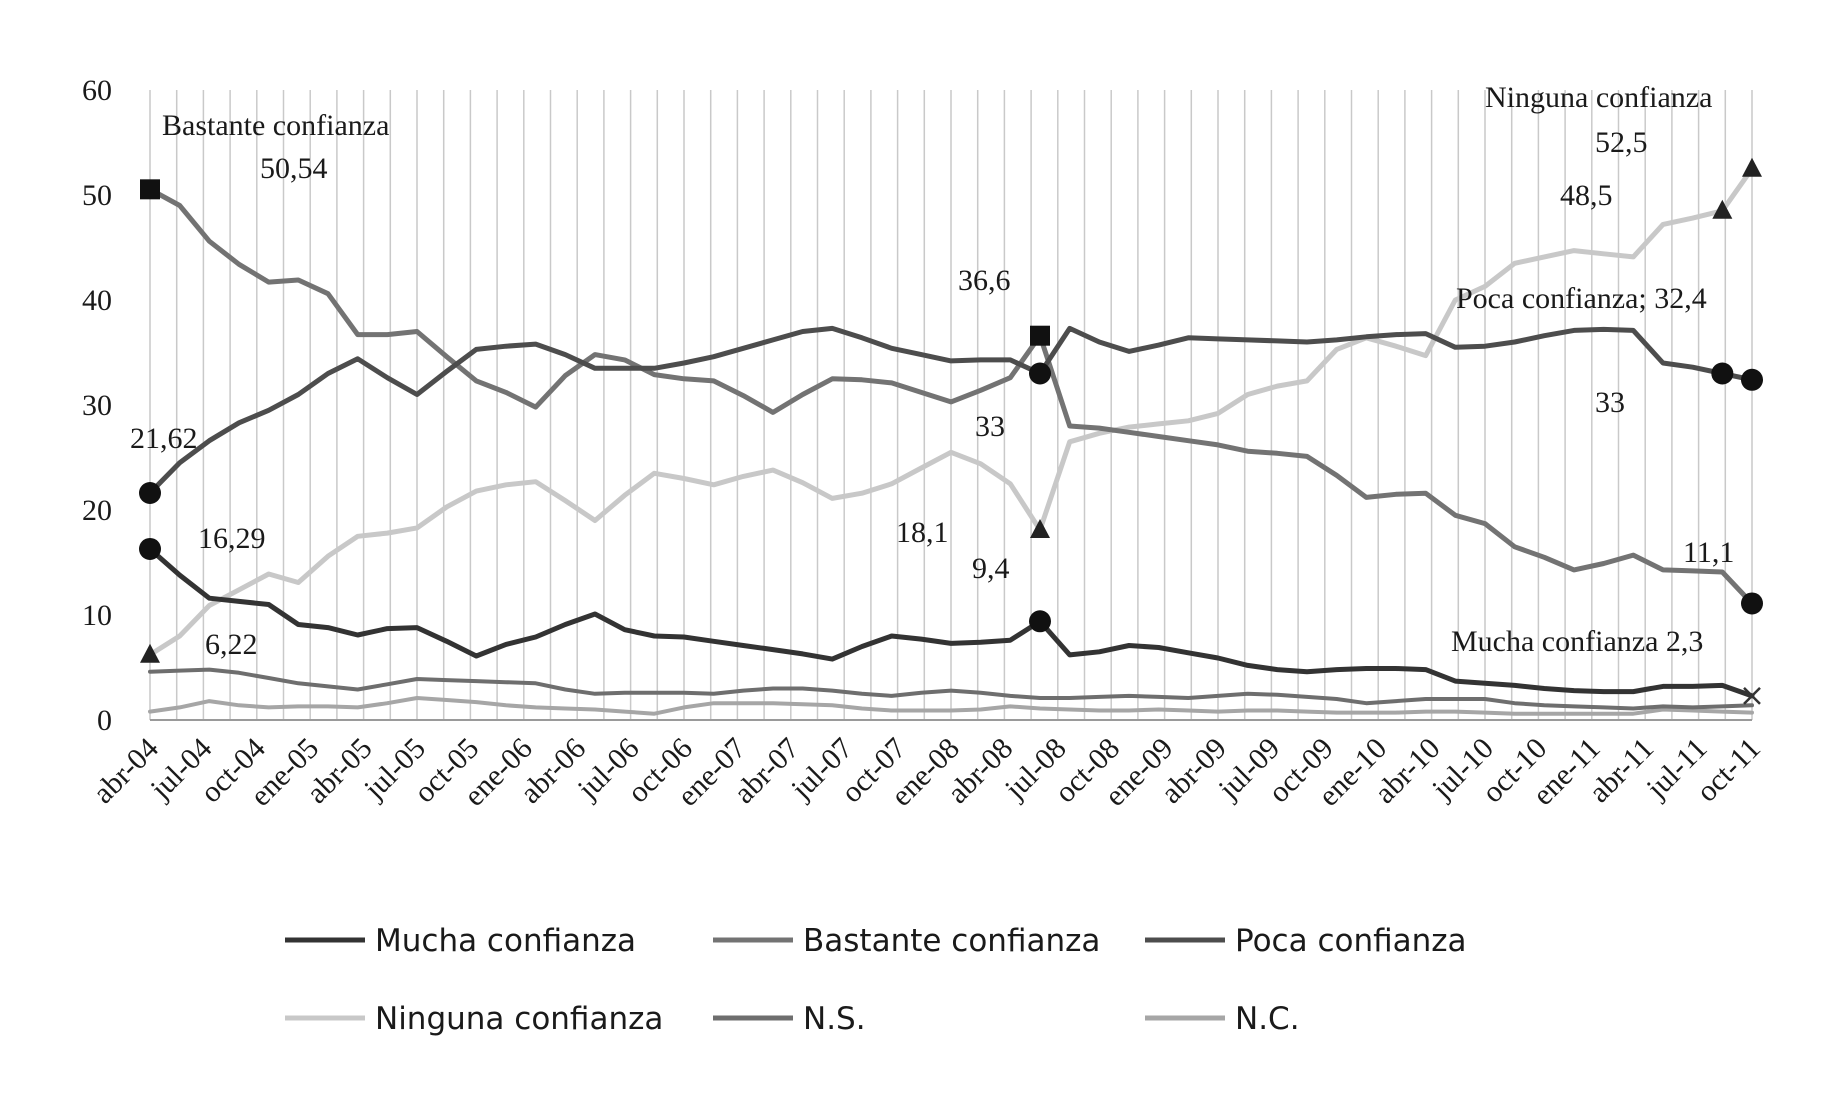  What do you see at coordinates (1222, 1019) in the screenshot?
I see `legend-item-nc: N.C.` at bounding box center [1222, 1019].